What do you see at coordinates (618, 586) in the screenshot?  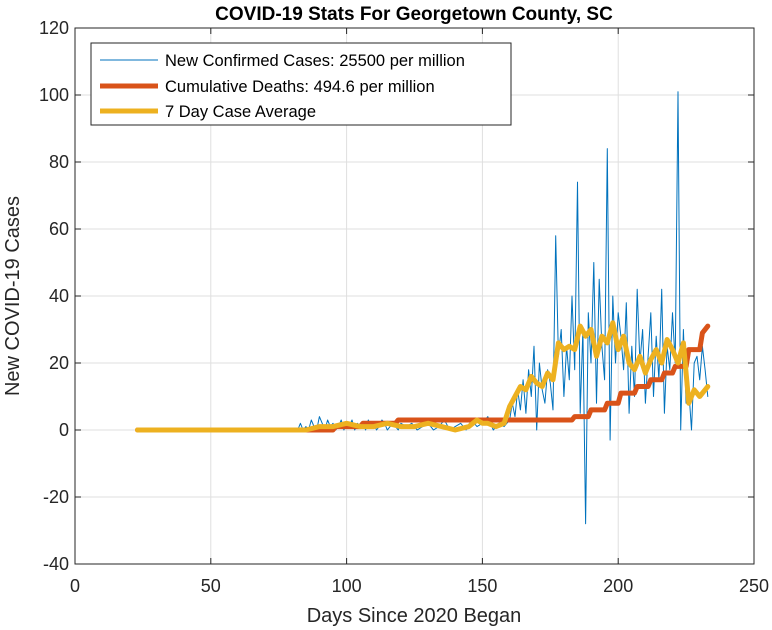 I see `x-tick-label: 200` at bounding box center [618, 586].